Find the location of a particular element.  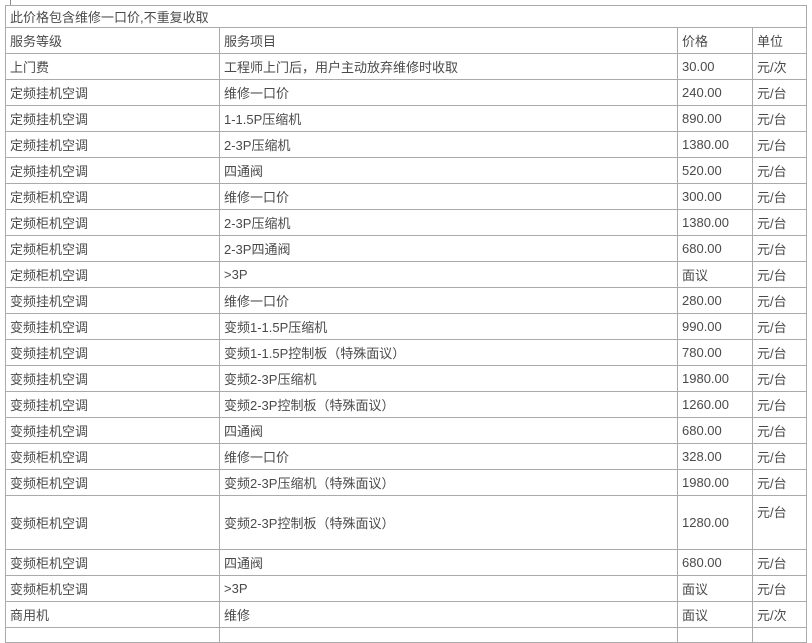

col-header-service-item: 服务项目 is located at coordinates (448, 40).